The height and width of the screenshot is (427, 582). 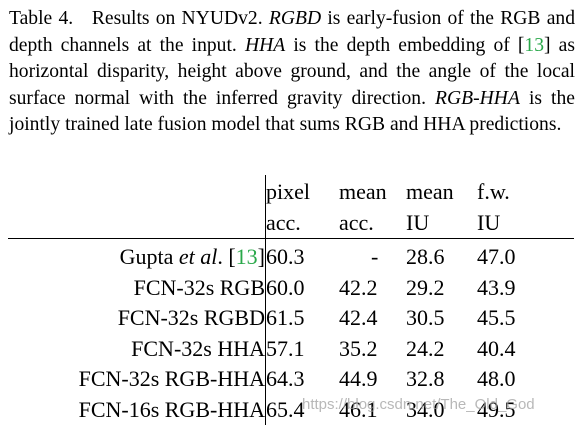 I want to click on header-iu-1: IU, so click(x=418, y=222).